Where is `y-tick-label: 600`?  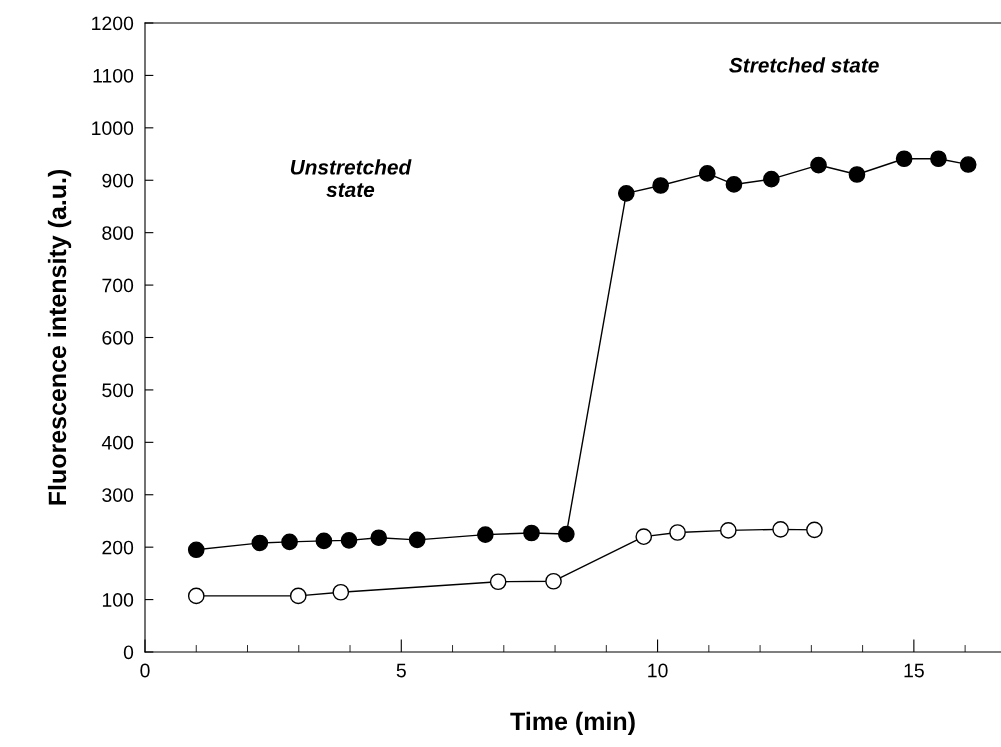
y-tick-label: 600 is located at coordinates (118, 337).